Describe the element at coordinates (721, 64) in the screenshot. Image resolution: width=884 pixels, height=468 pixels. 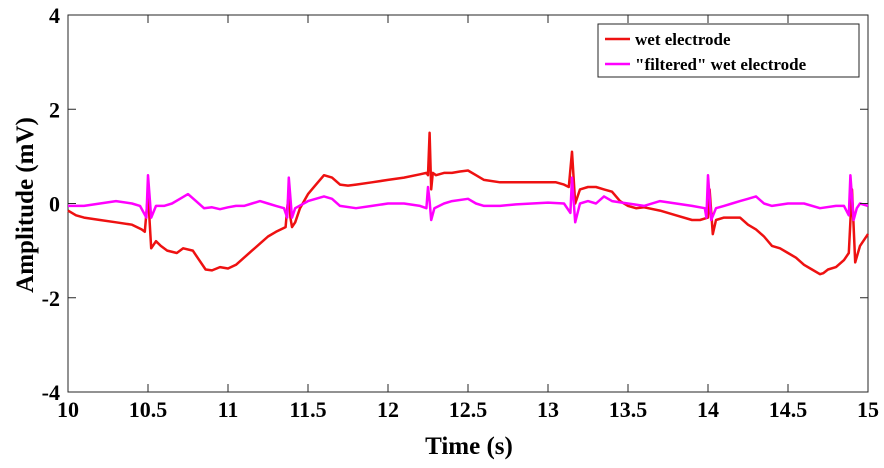
I see `legend-label-filtered: "filtered" wet electrode` at that location.